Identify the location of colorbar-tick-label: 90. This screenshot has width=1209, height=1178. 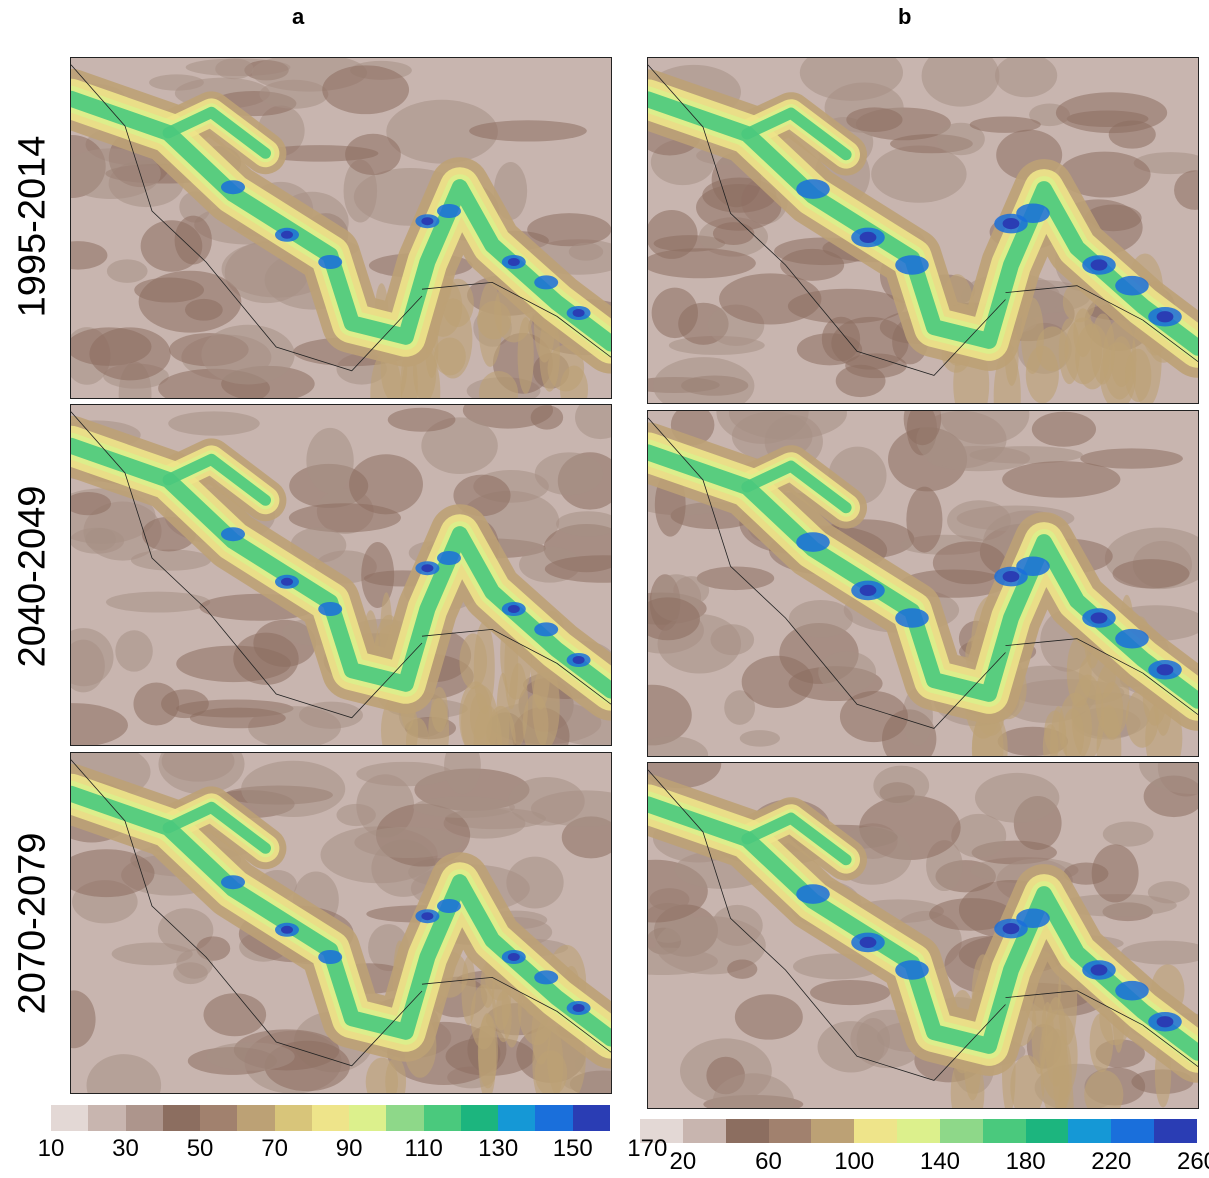
(349, 1148).